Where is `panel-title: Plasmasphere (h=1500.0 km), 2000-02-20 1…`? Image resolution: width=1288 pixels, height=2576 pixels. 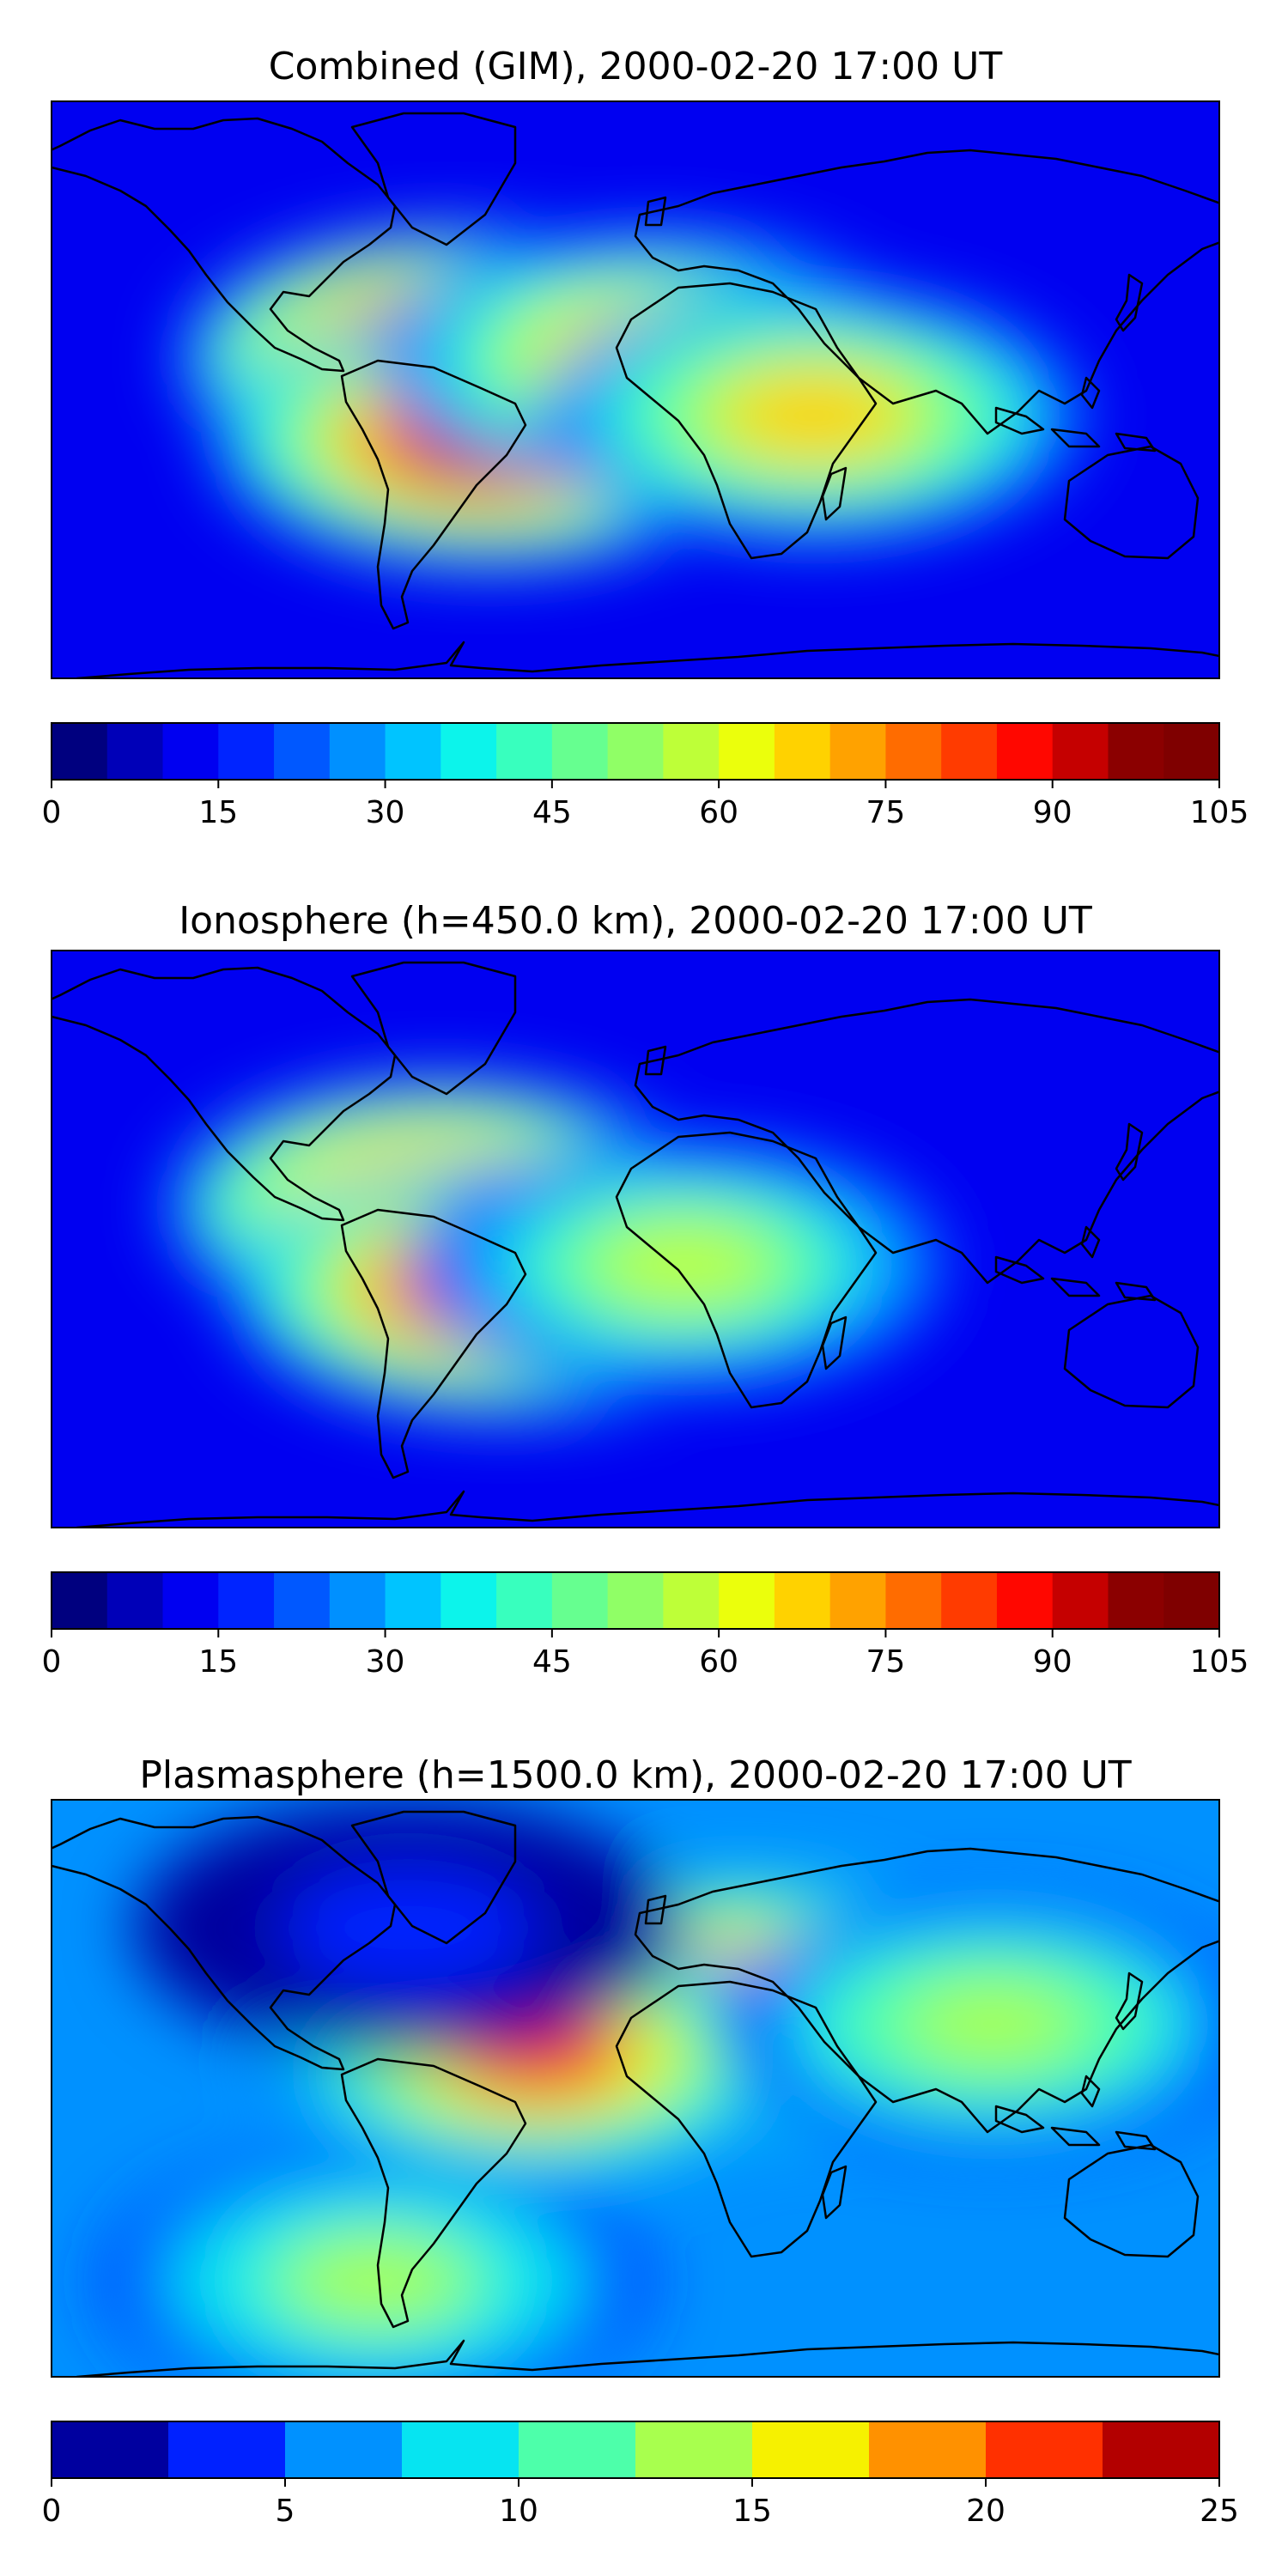
panel-title: Plasmasphere (h=1500.0 km), 2000-02-20 1… is located at coordinates (635, 1775).